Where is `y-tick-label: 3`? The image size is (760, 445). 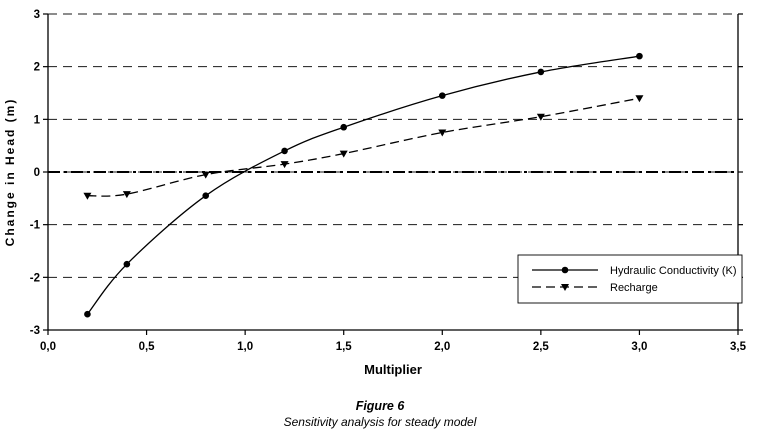
y-tick-label: 3 is located at coordinates (37, 15).